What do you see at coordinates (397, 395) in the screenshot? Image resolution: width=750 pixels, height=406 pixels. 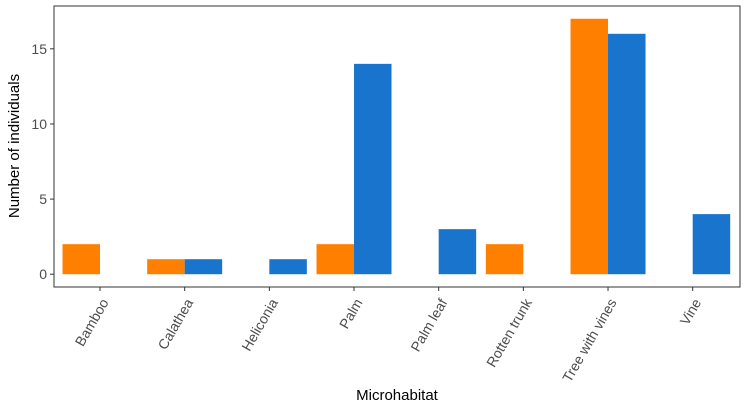 I see `x-axis-title: Microhabitat` at bounding box center [397, 395].